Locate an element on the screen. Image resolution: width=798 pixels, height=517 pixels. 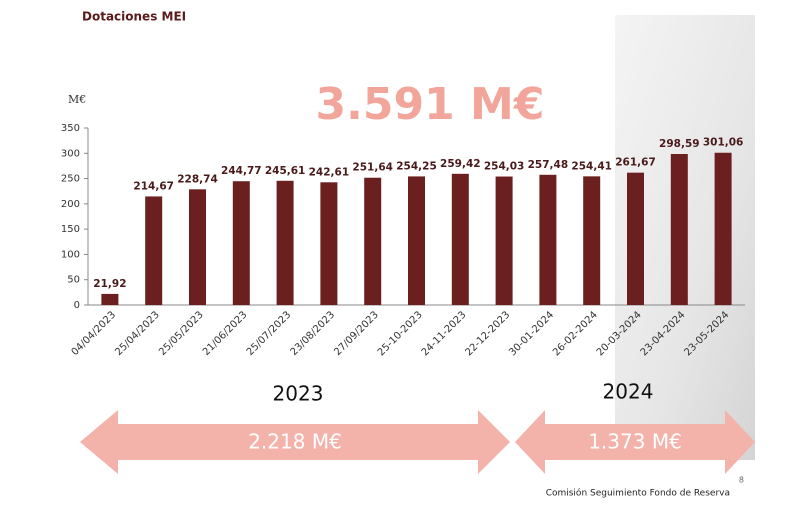
period-total: 1.373 M€ is located at coordinates (635, 442).